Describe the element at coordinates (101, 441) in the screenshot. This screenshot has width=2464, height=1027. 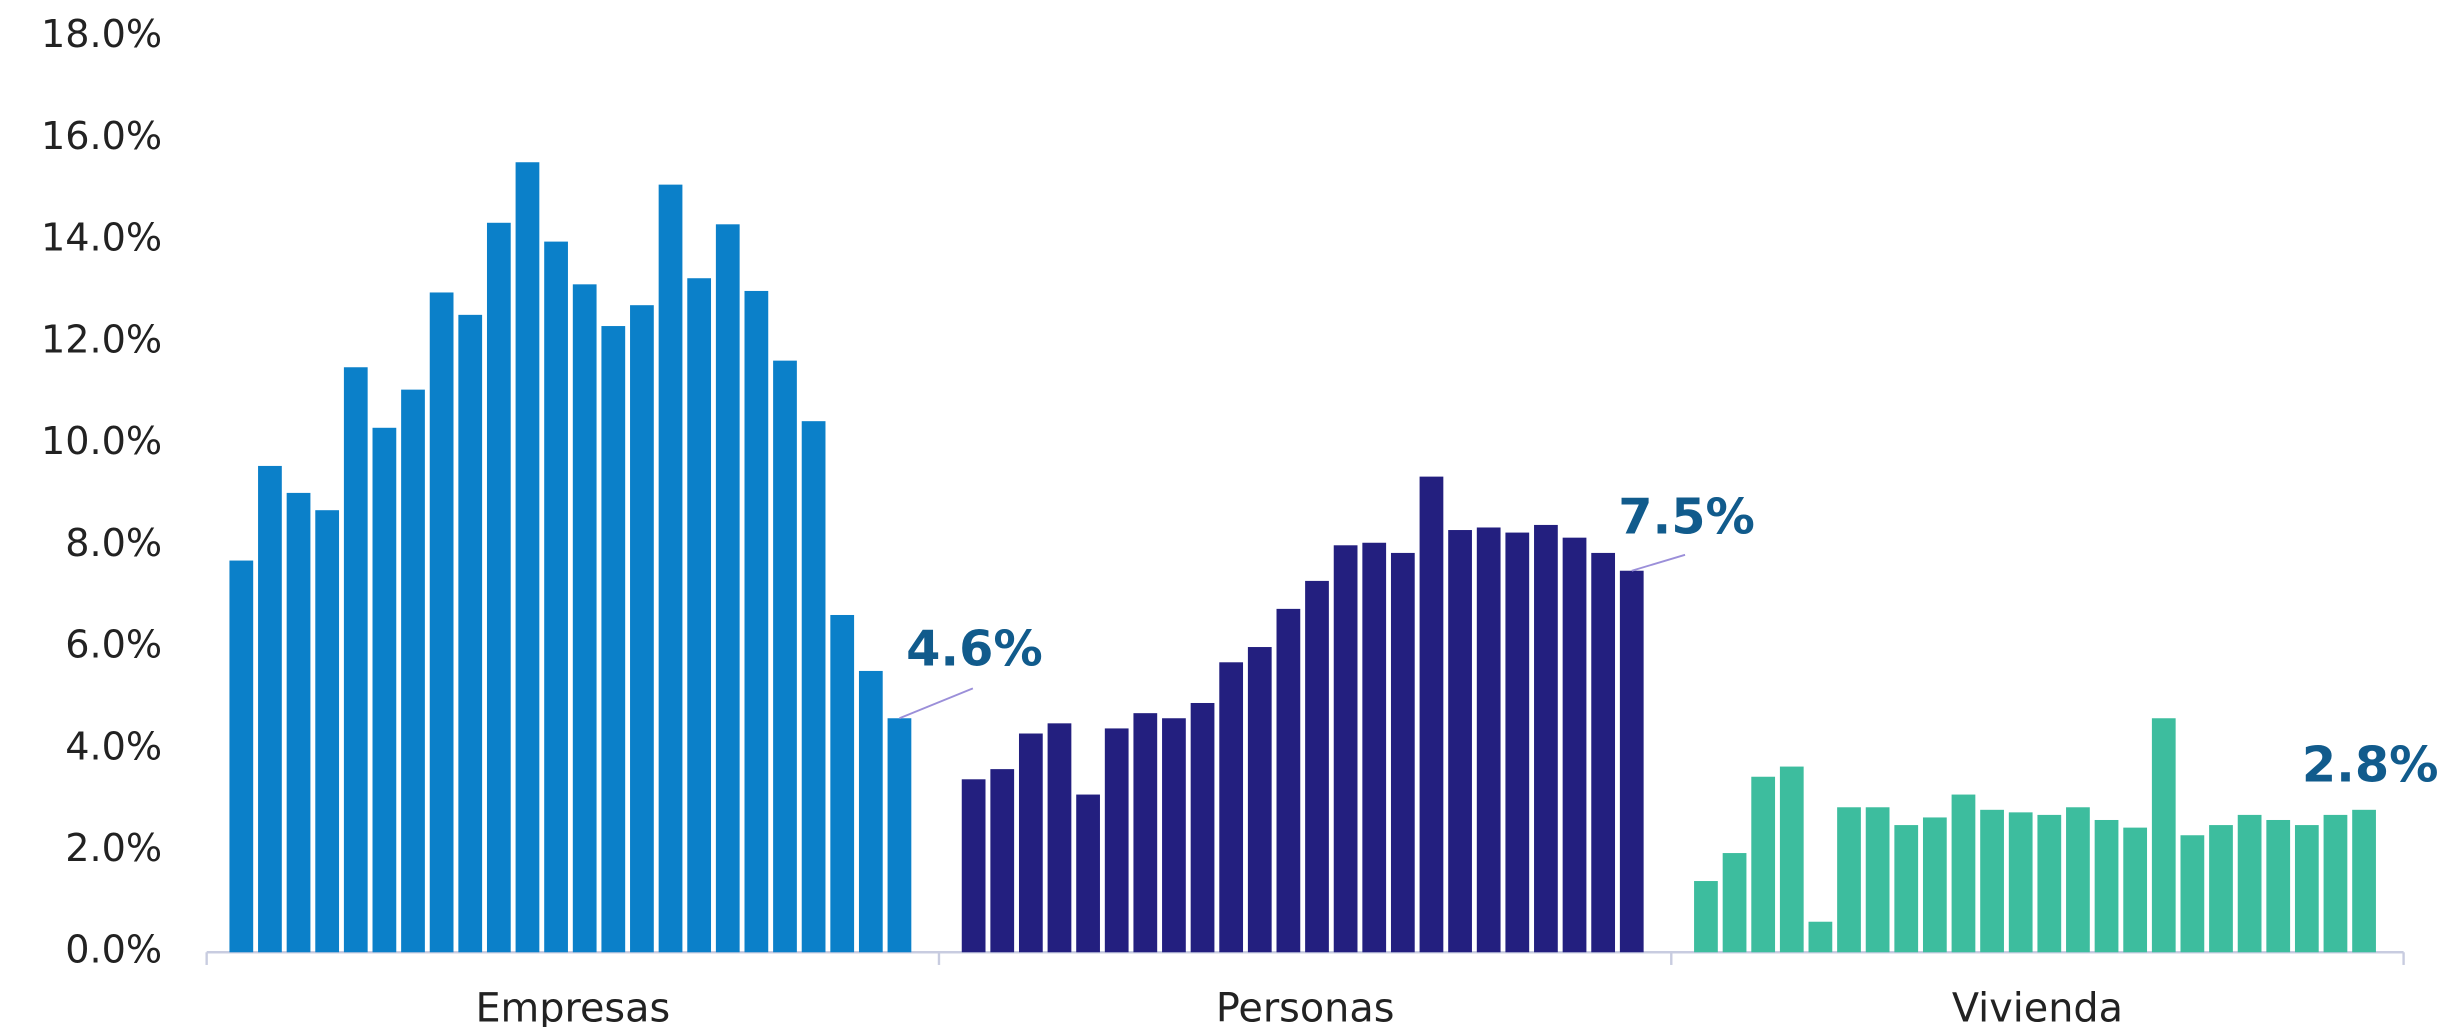
I see `y-tick-label: 10.0%` at that location.